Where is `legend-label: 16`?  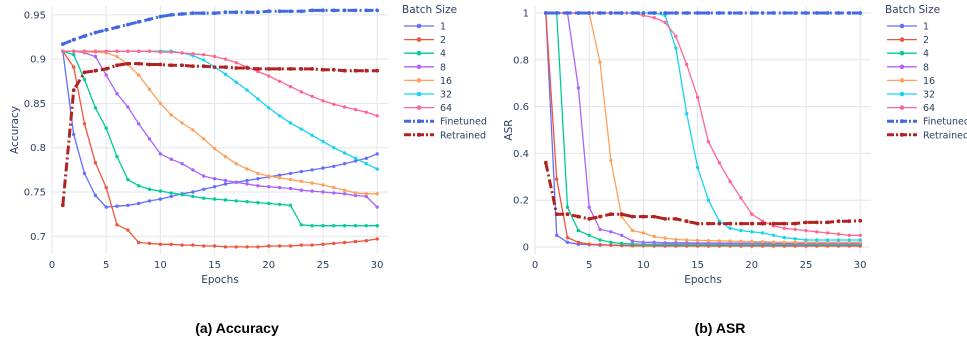 legend-label: 16 is located at coordinates (929, 81).